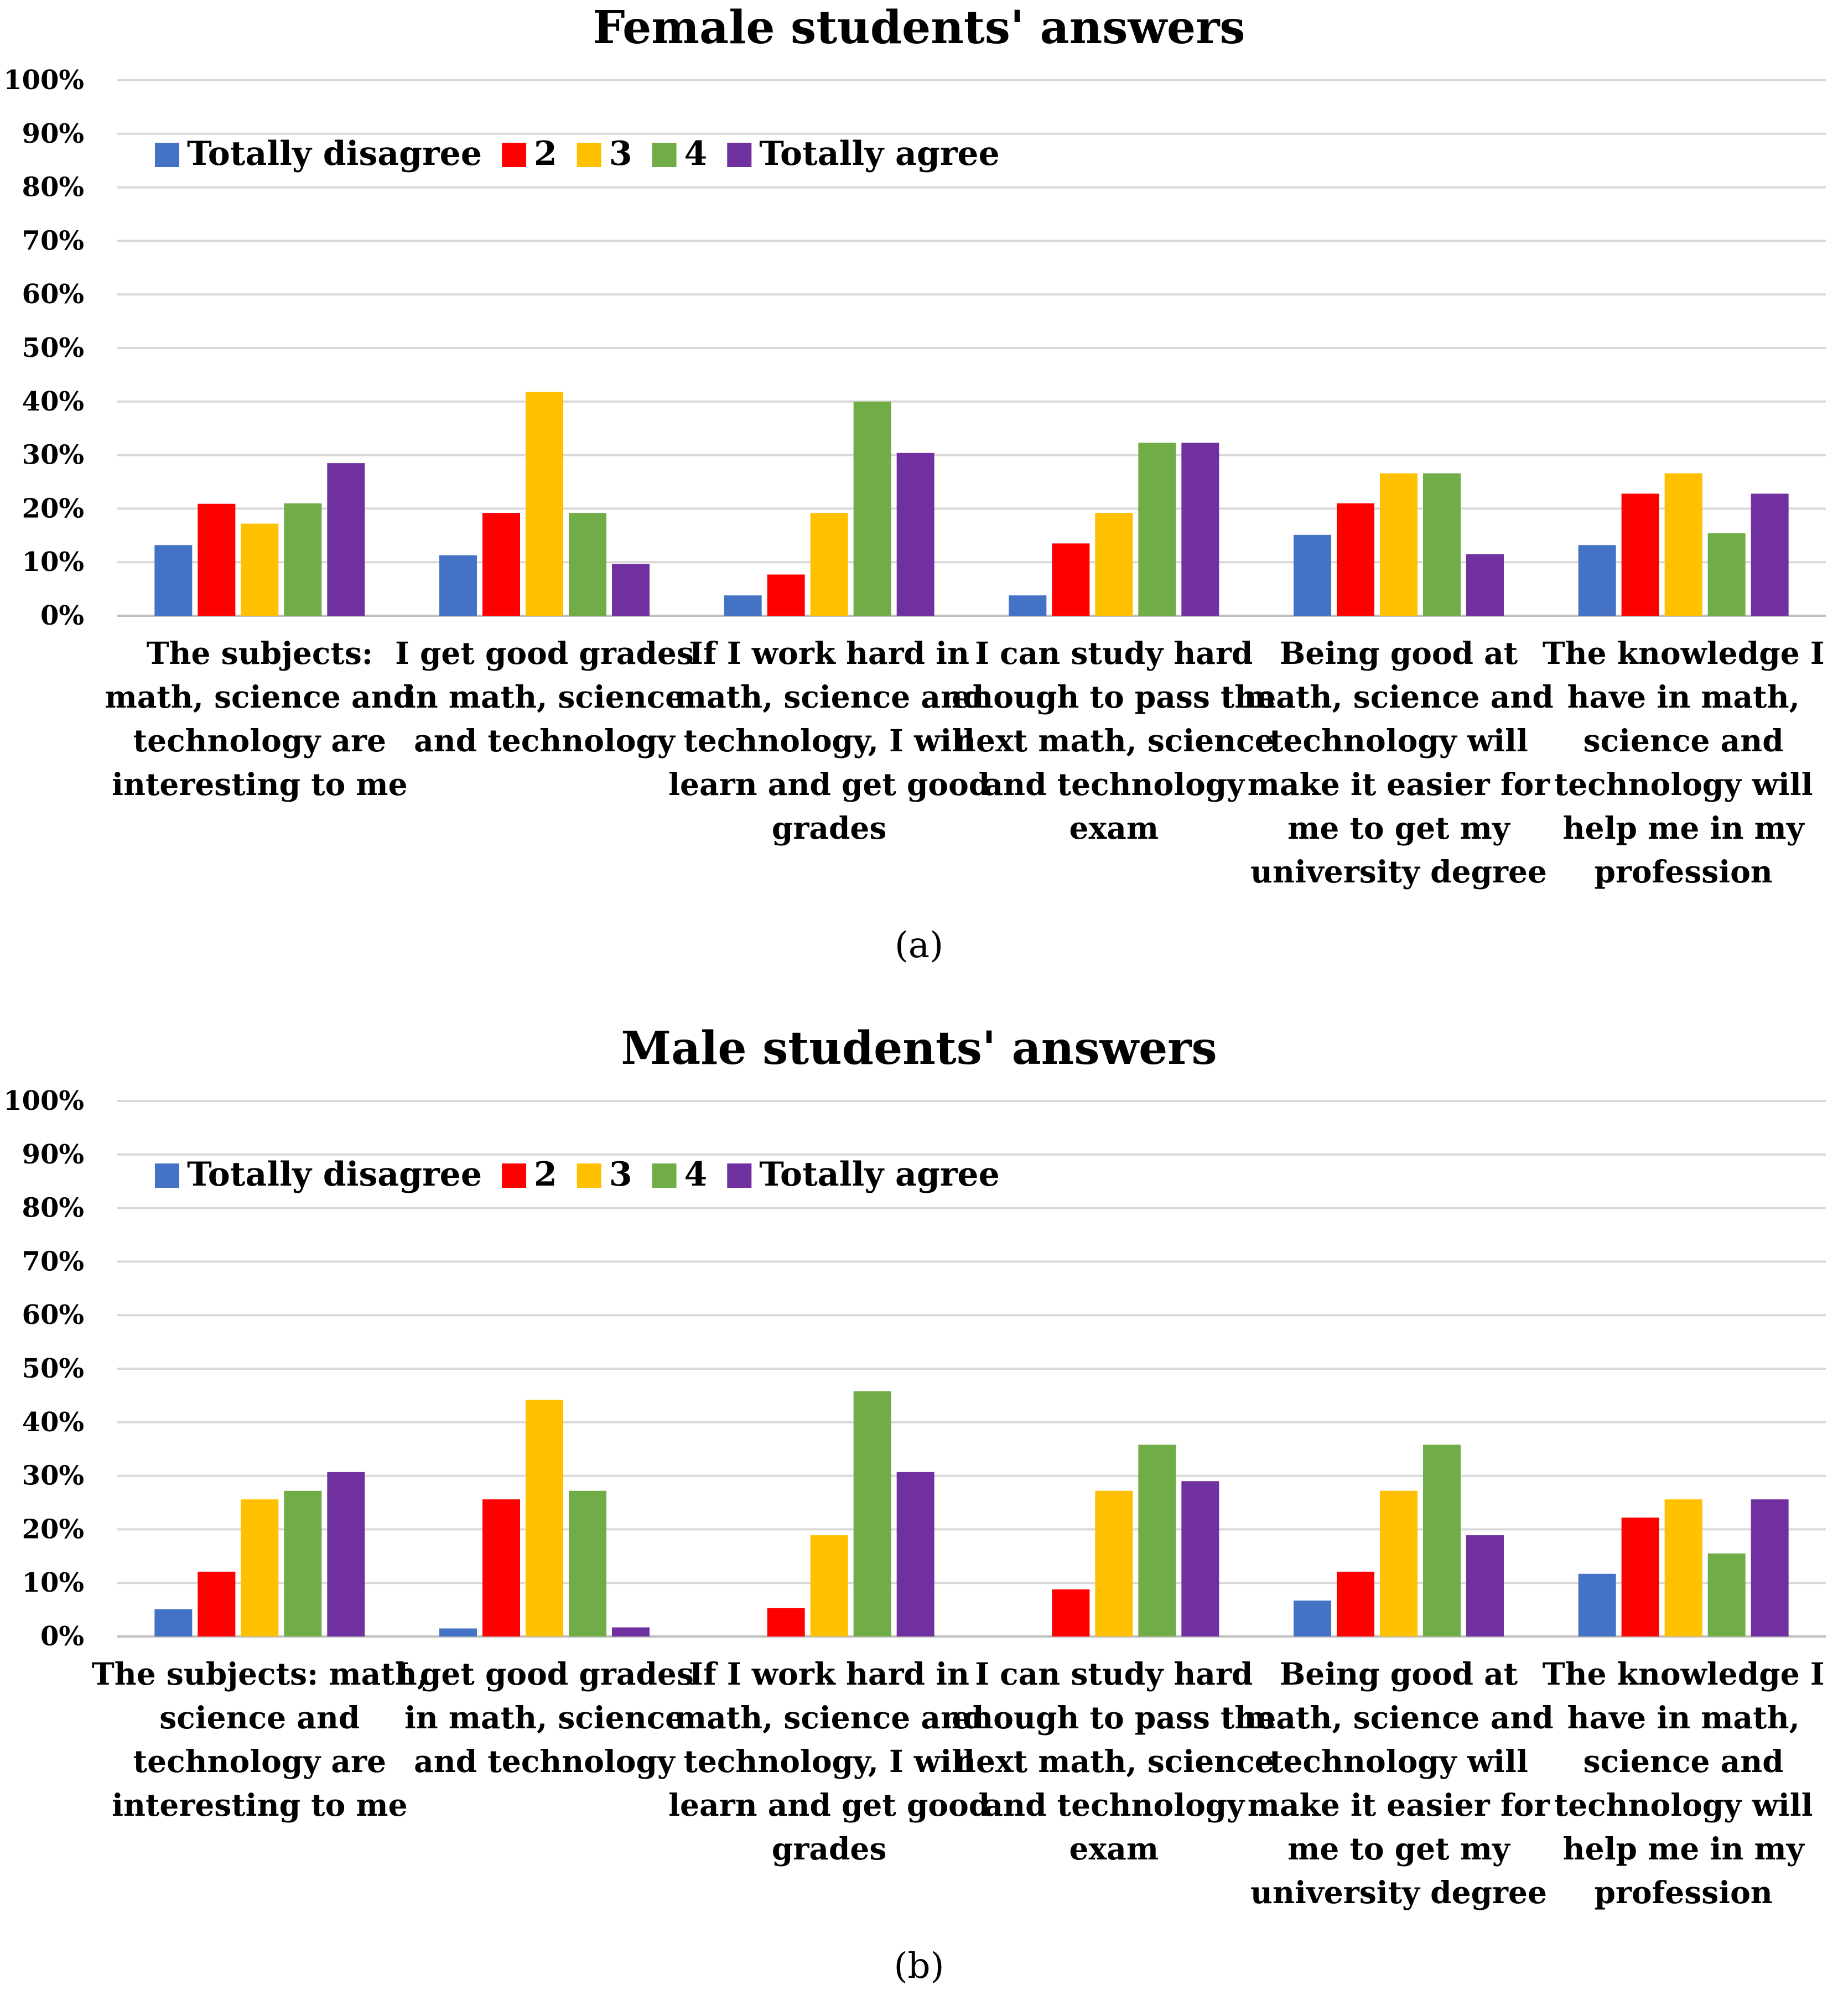 Image resolution: width=1838 pixels, height=2016 pixels. I want to click on x-category-label: profession, so click(1684, 872).